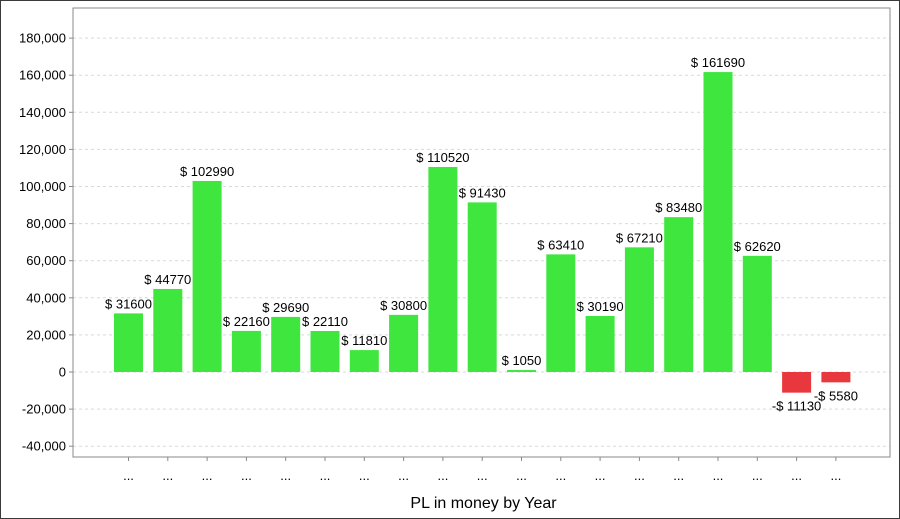 The image size is (900, 519). Describe the element at coordinates (46, 223) in the screenshot. I see `y-tick-label: 80,000` at that location.